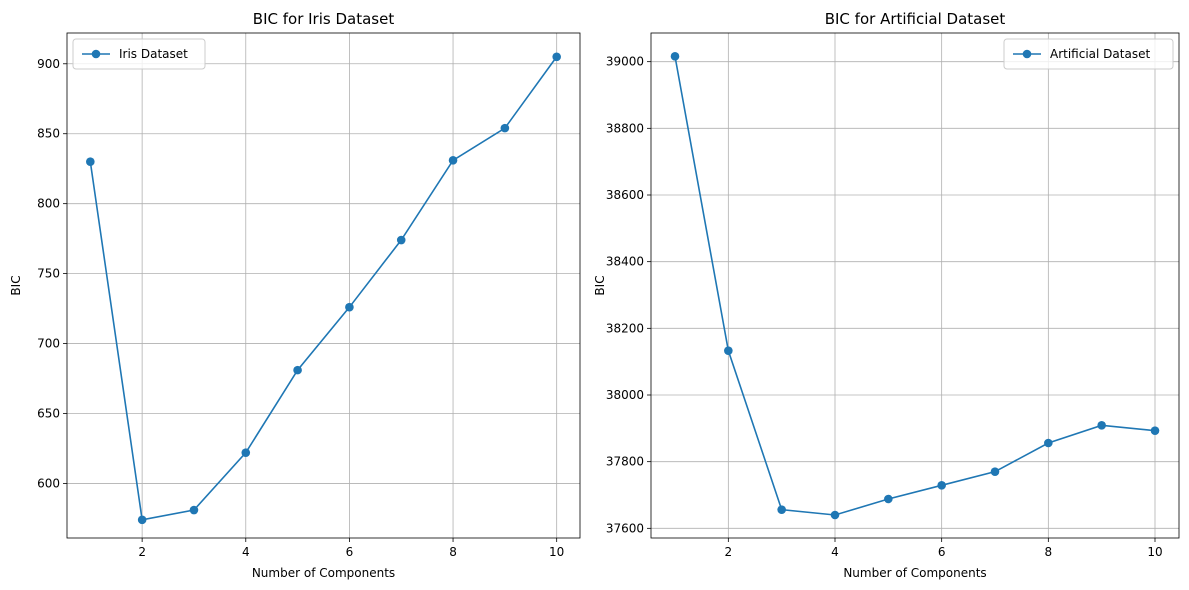  What do you see at coordinates (625, 128) in the screenshot?
I see `y-tick-label: 38800` at bounding box center [625, 128].